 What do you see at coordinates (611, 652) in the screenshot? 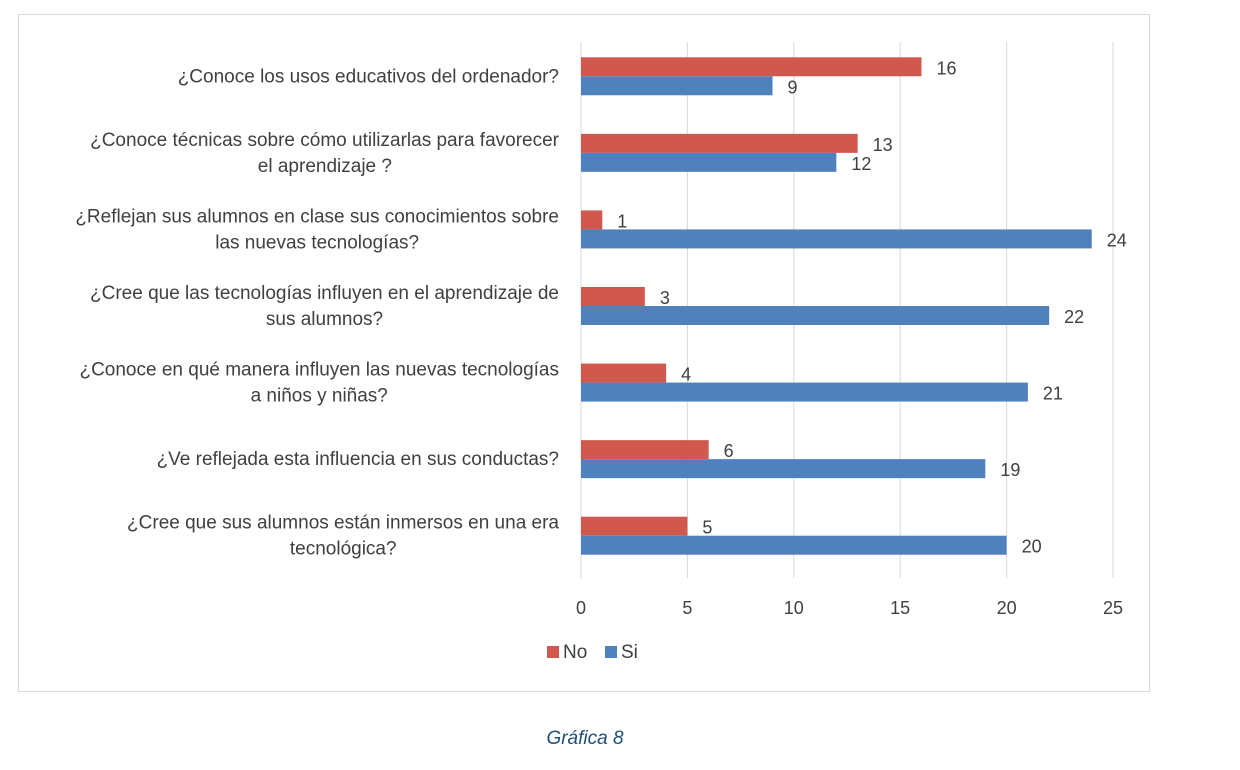
I see `legend-swatch-si` at bounding box center [611, 652].